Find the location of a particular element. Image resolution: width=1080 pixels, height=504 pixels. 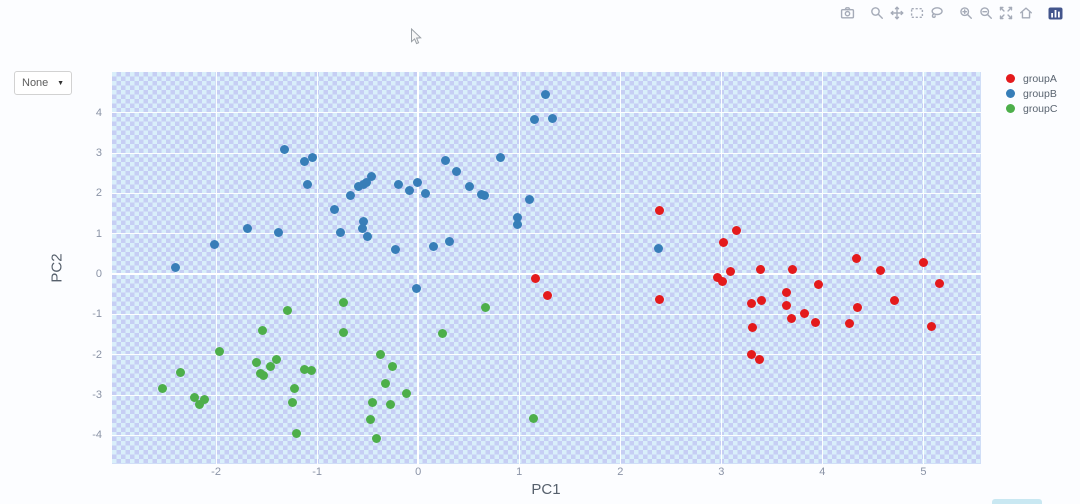

plotly-modebar is located at coordinates (951, 13).